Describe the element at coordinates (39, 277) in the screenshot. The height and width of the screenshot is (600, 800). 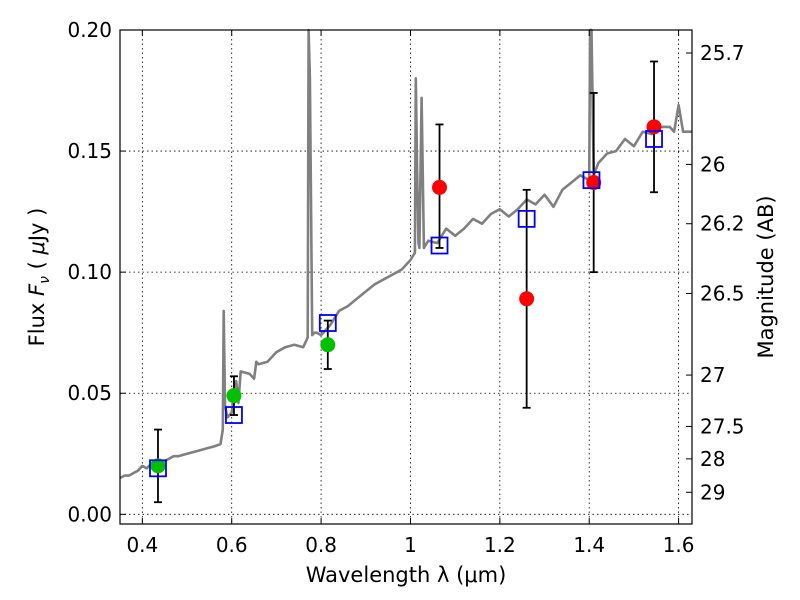
I see `y-axis-title: Flux Fν ( μJy )` at that location.